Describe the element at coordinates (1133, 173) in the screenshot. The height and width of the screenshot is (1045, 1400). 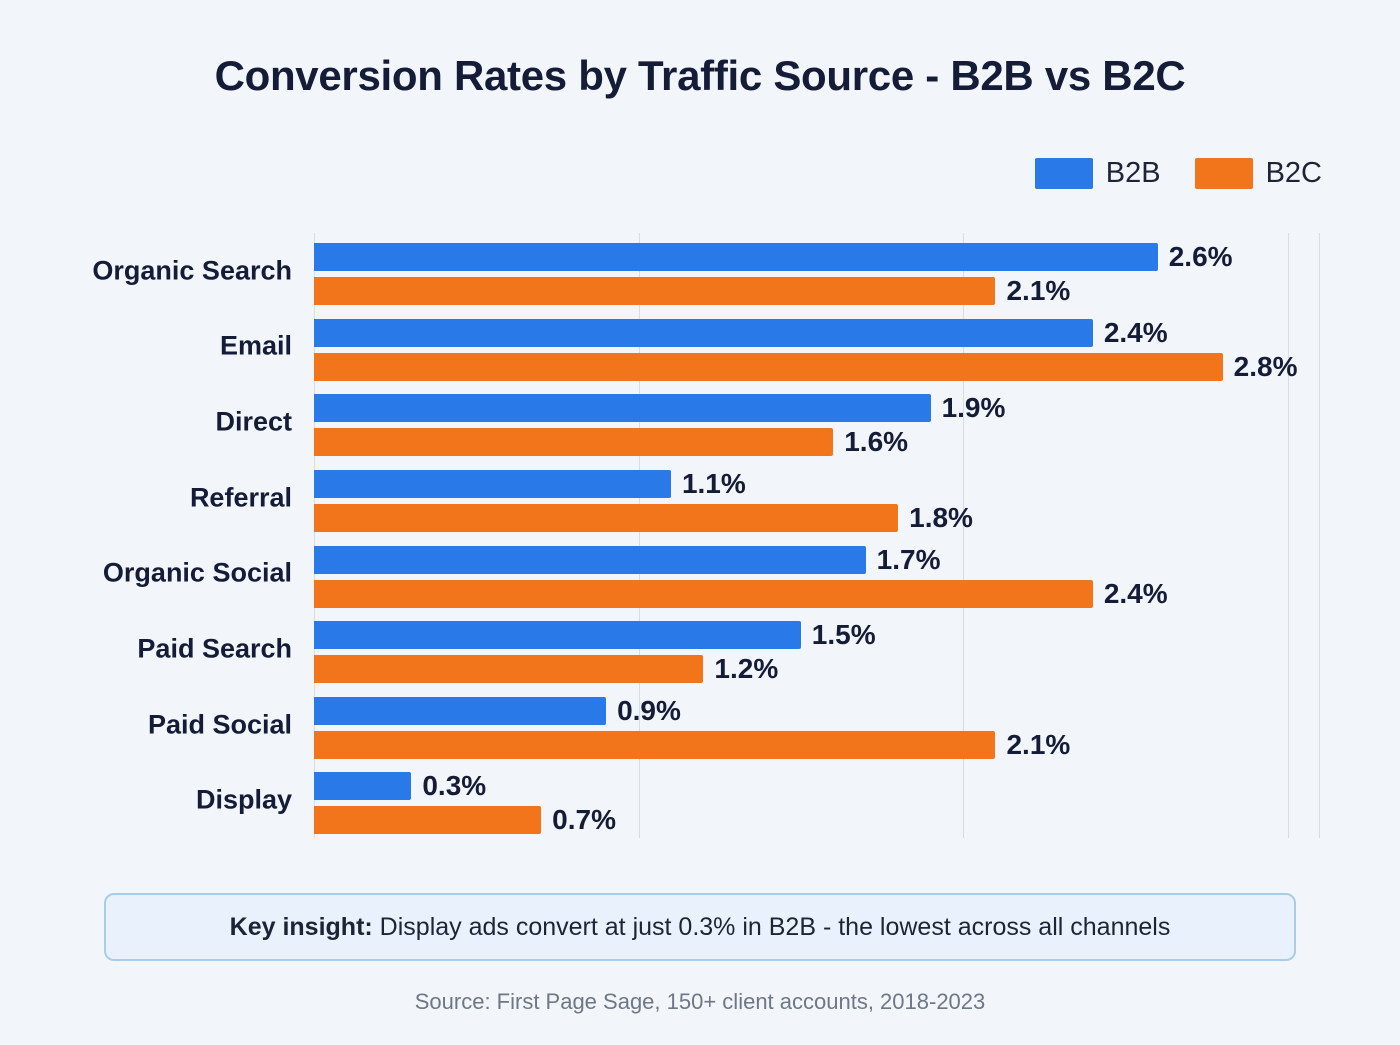
I see `legend-label-b2b: B2B` at that location.